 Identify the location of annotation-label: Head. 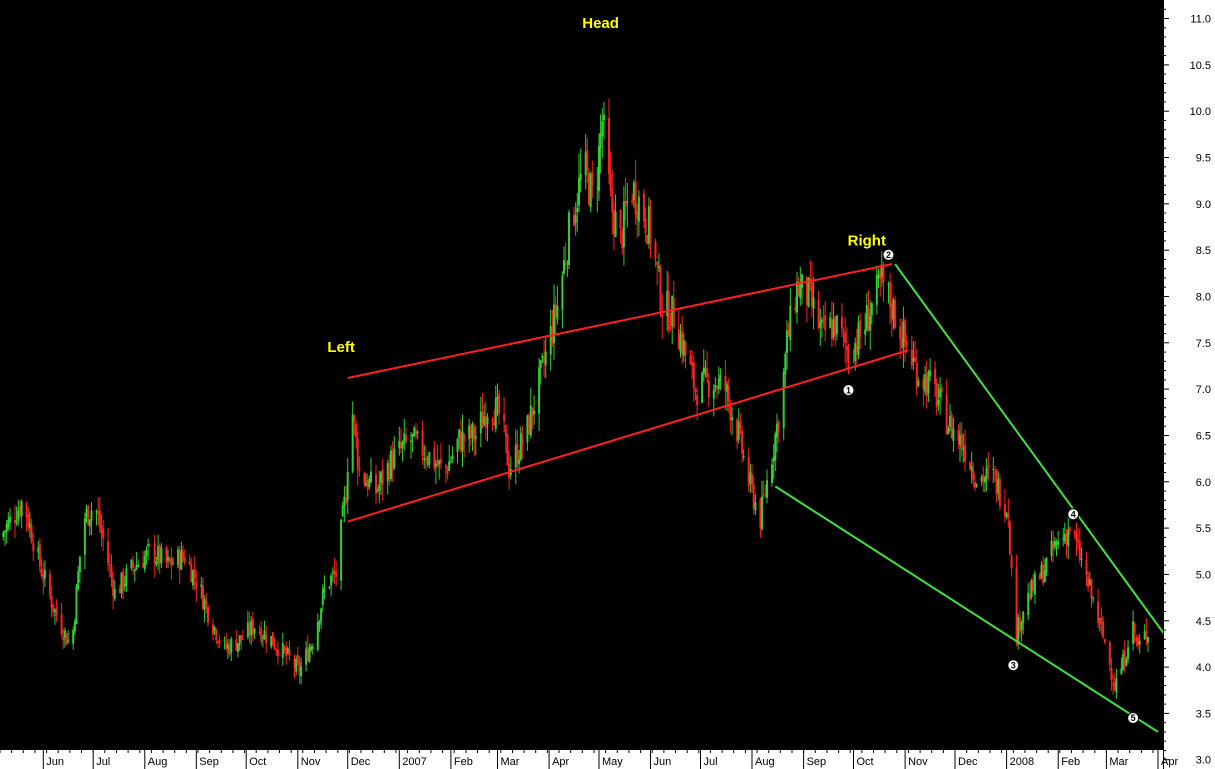
(600, 23).